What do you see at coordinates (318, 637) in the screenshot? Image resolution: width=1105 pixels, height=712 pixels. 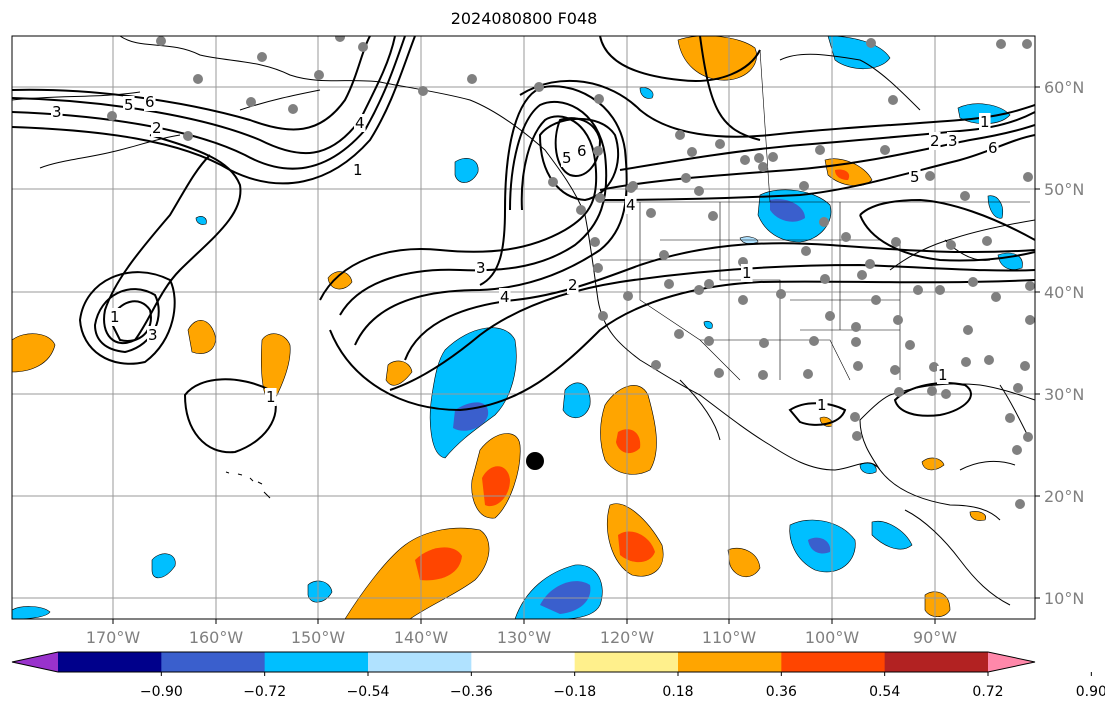 I see `lon-label: 150°W` at bounding box center [318, 637].